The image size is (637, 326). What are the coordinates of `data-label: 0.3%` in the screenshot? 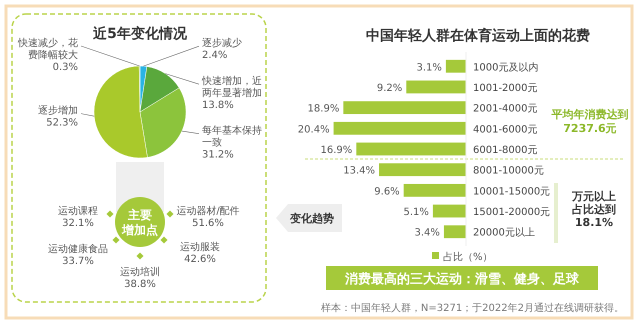 It's located at (65, 68).